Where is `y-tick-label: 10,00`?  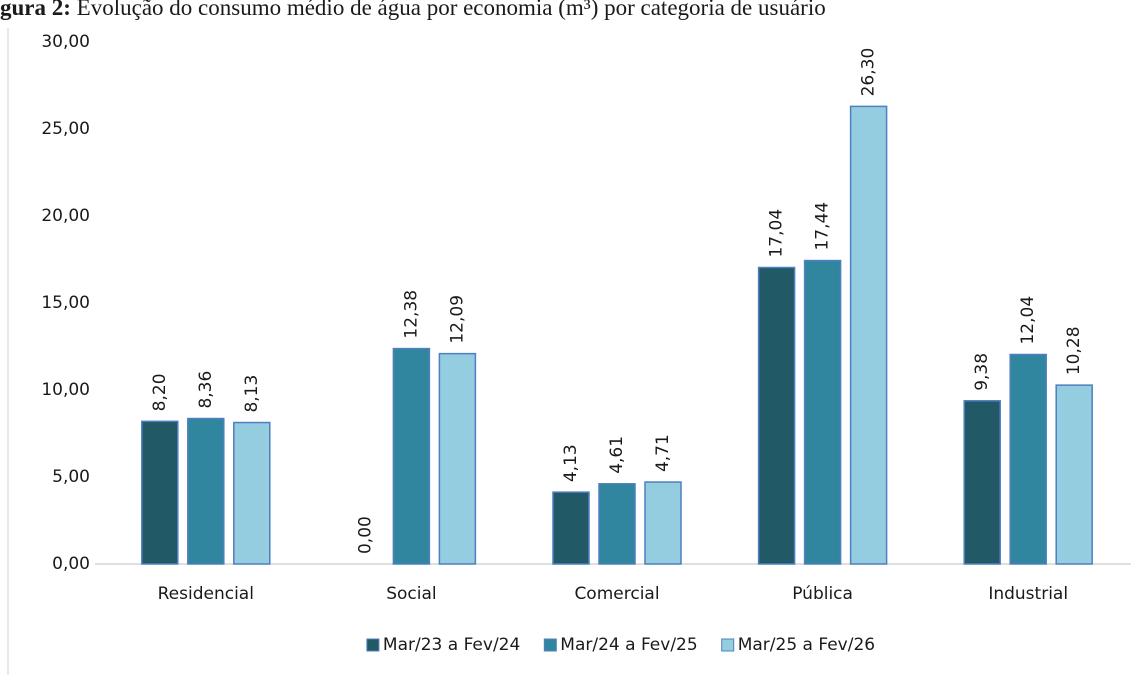
y-tick-label: 10,00 is located at coordinates (65, 390).